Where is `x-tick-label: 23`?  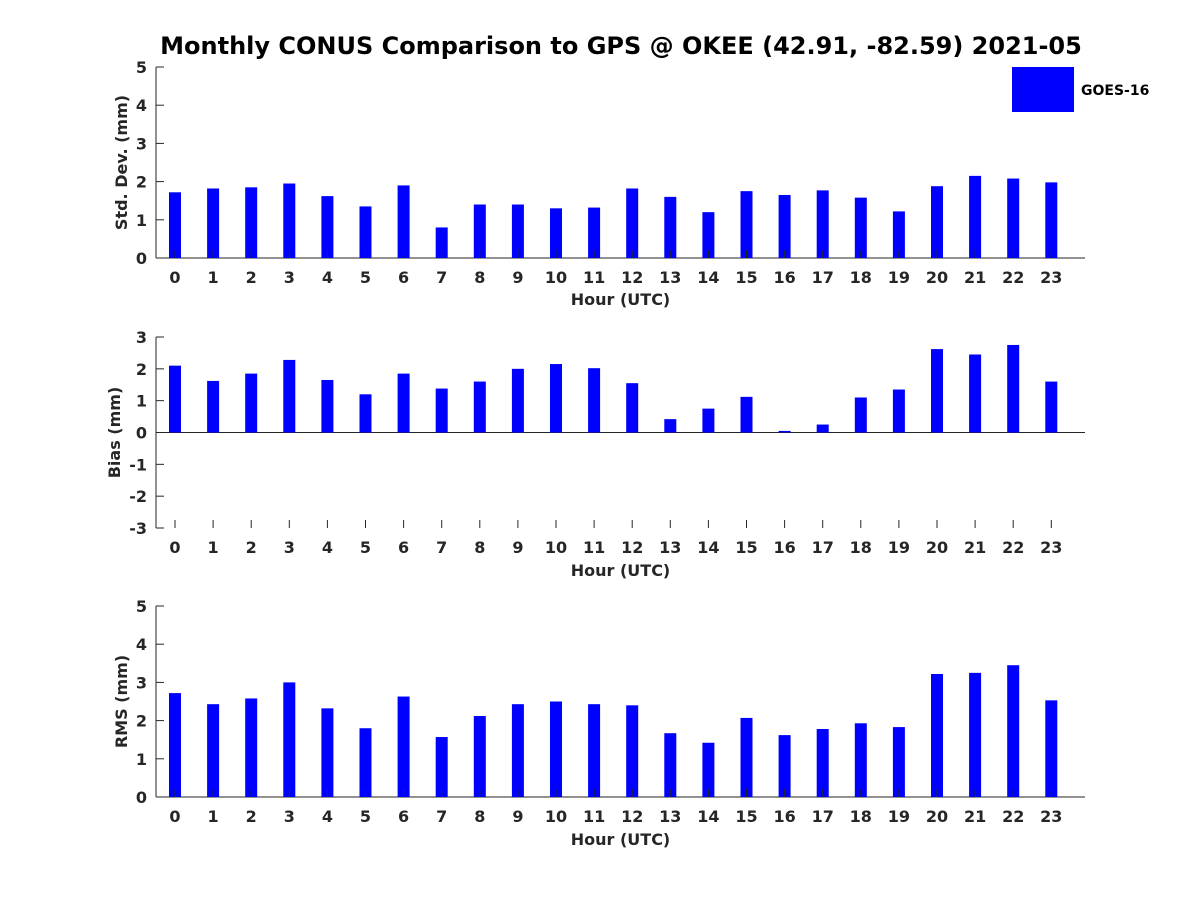 x-tick-label: 23 is located at coordinates (1051, 277).